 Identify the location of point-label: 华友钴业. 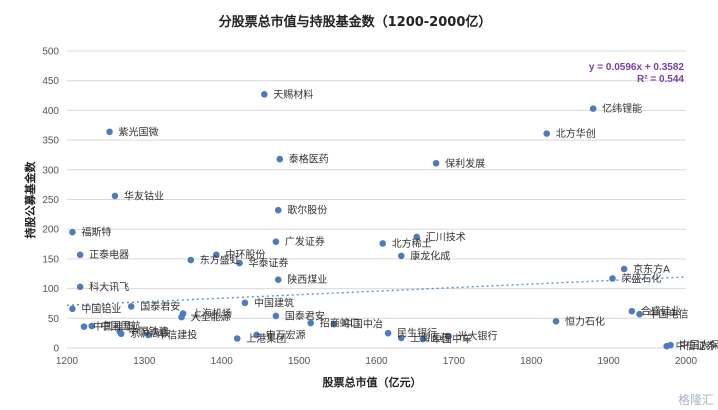
(144, 195).